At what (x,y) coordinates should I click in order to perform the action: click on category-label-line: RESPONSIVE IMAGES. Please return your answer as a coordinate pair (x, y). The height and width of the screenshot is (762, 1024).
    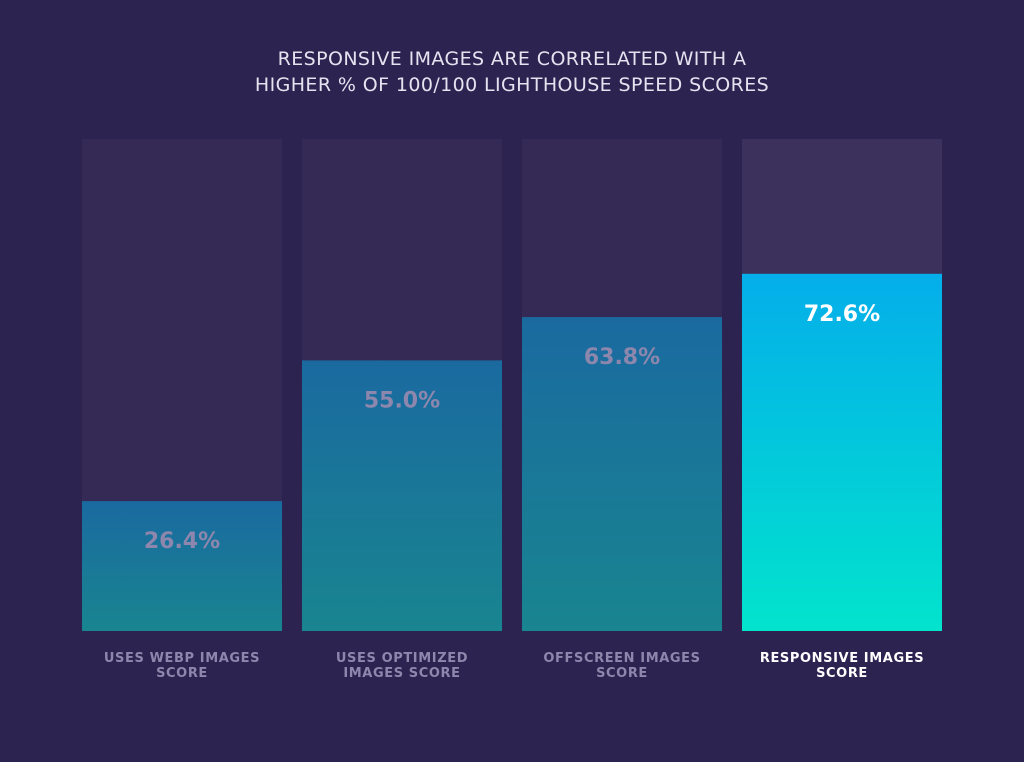
    Looking at the image, I should click on (842, 658).